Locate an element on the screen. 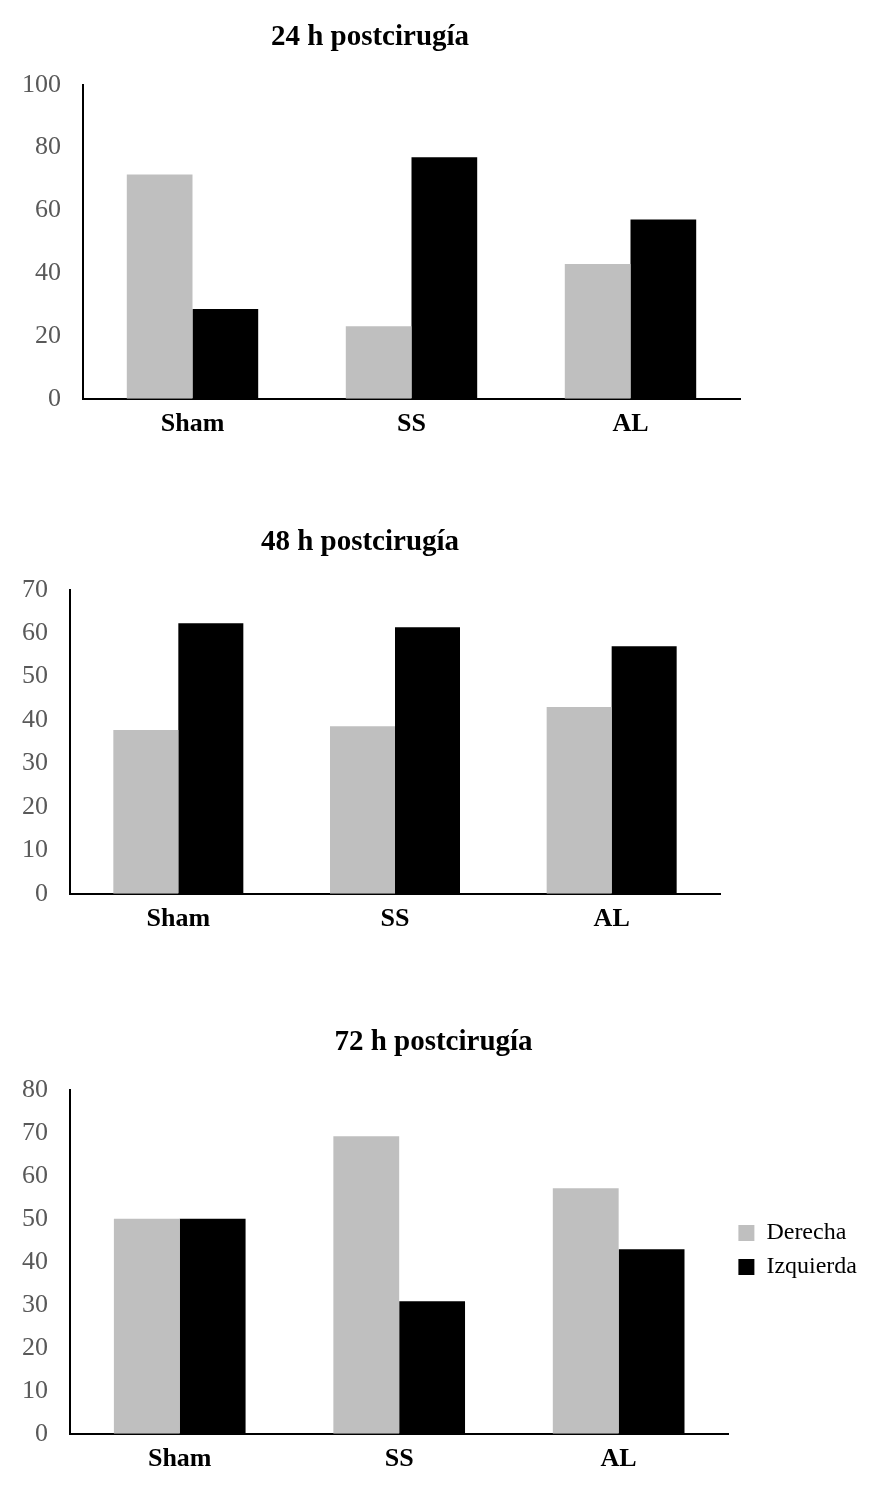 This screenshot has width=887, height=1494. y-tick-label: 100 is located at coordinates (41, 83).